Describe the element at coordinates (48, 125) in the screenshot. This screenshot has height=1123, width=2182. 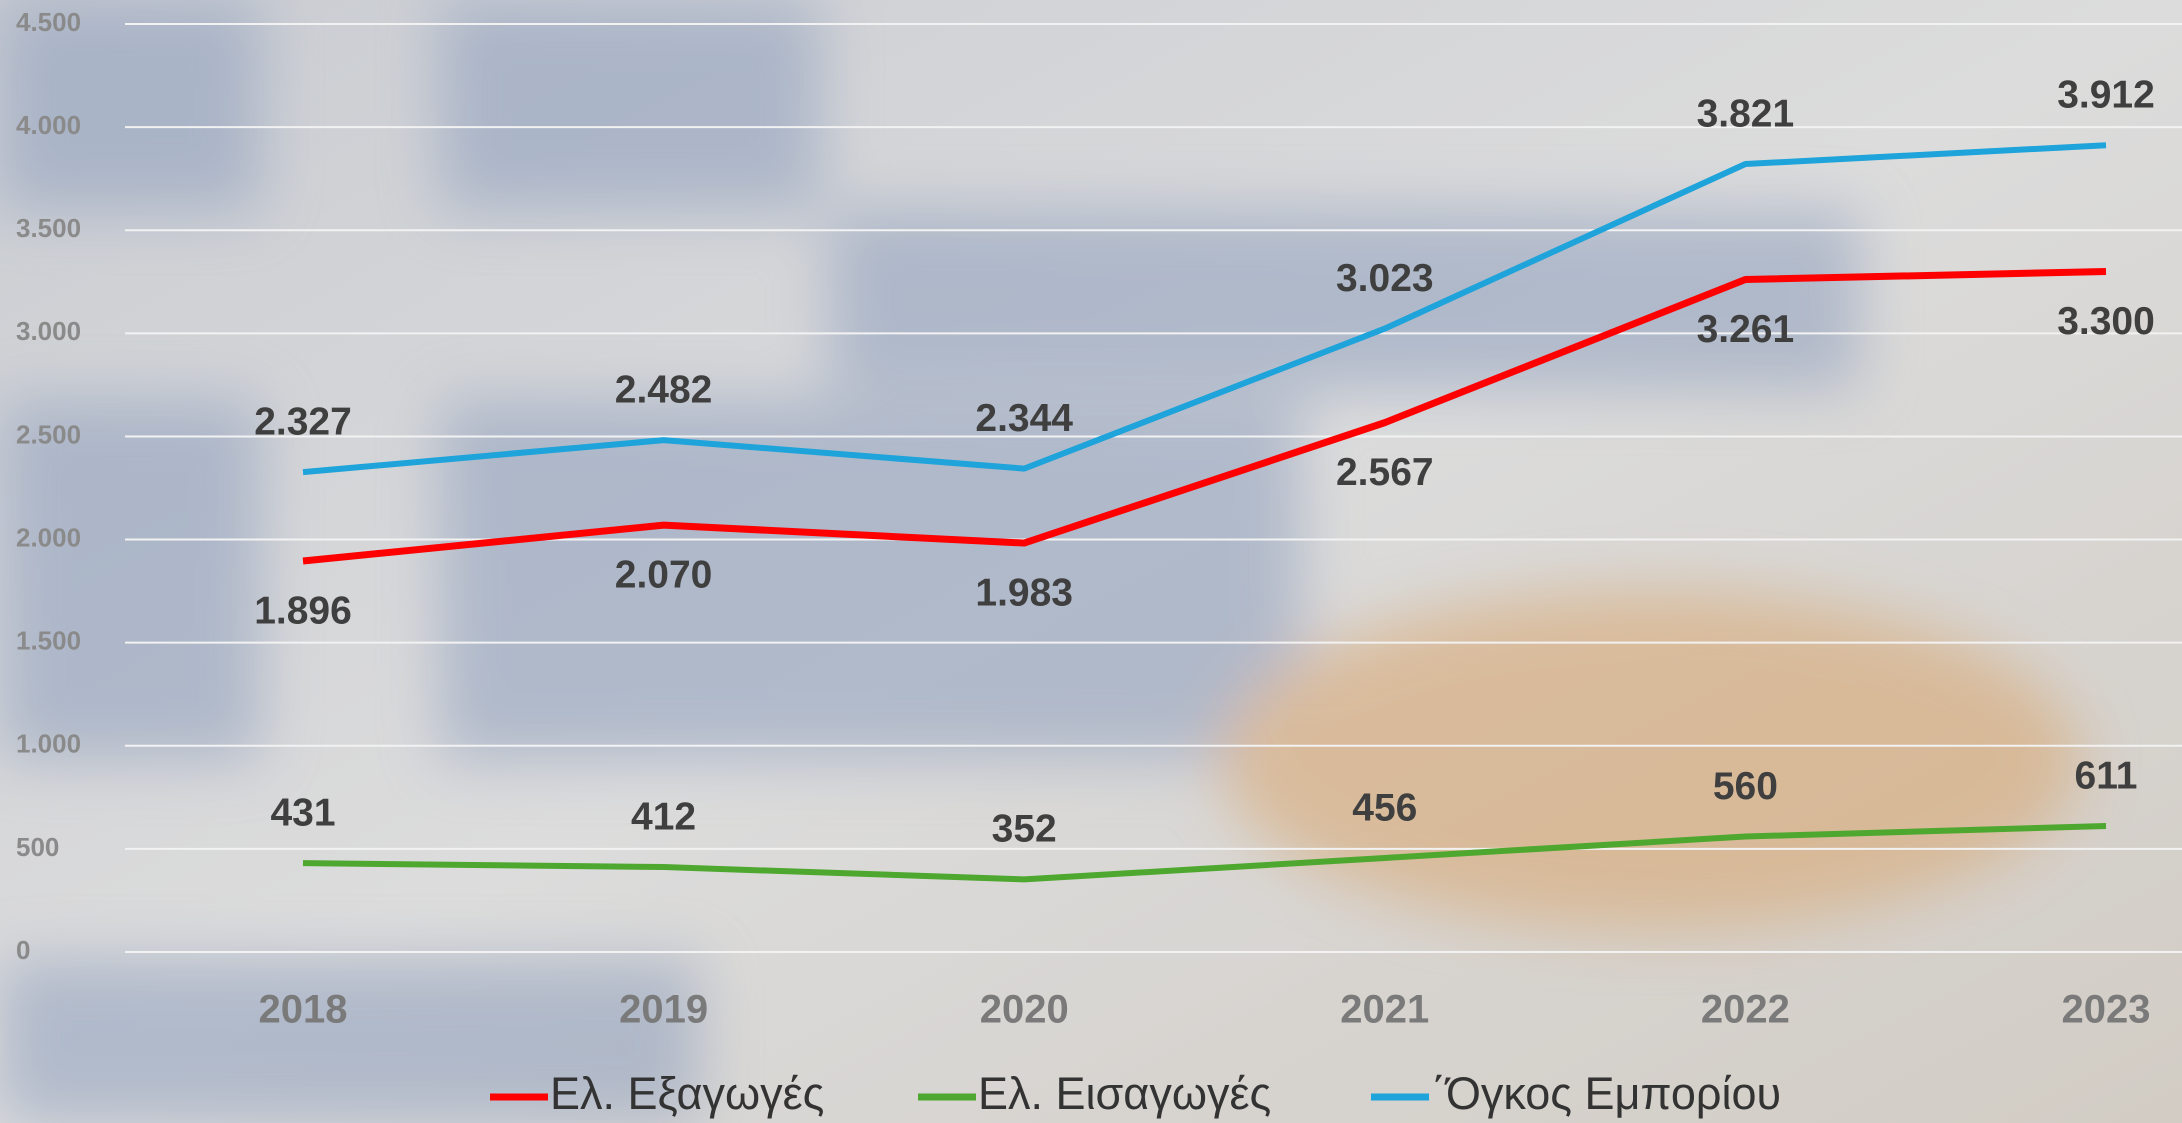
I see `y-tick-label: 4.000` at that location.